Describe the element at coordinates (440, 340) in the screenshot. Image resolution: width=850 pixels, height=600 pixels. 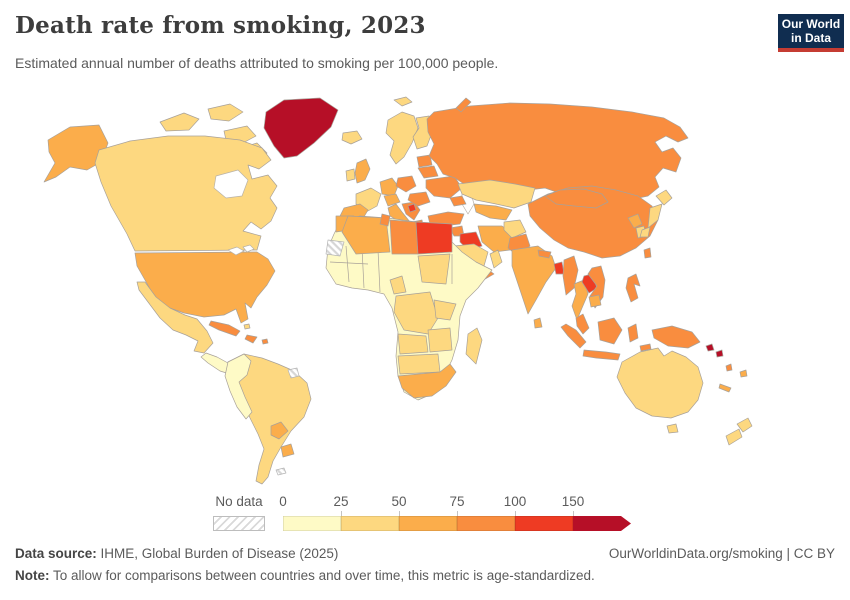
I see `country-zambia-zimbabwe` at that location.